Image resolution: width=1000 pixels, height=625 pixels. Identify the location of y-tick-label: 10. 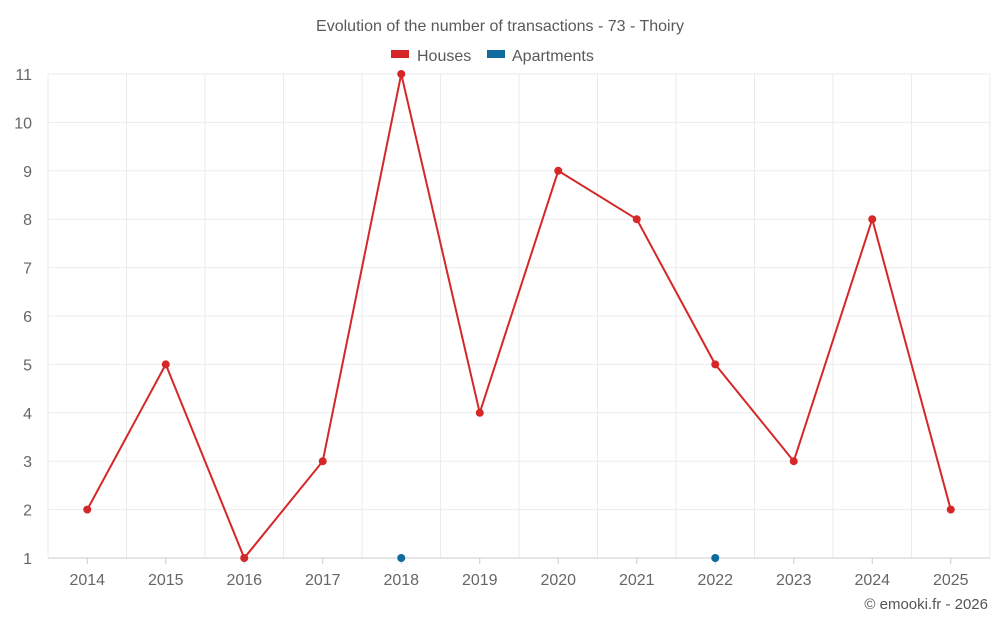
(23, 123).